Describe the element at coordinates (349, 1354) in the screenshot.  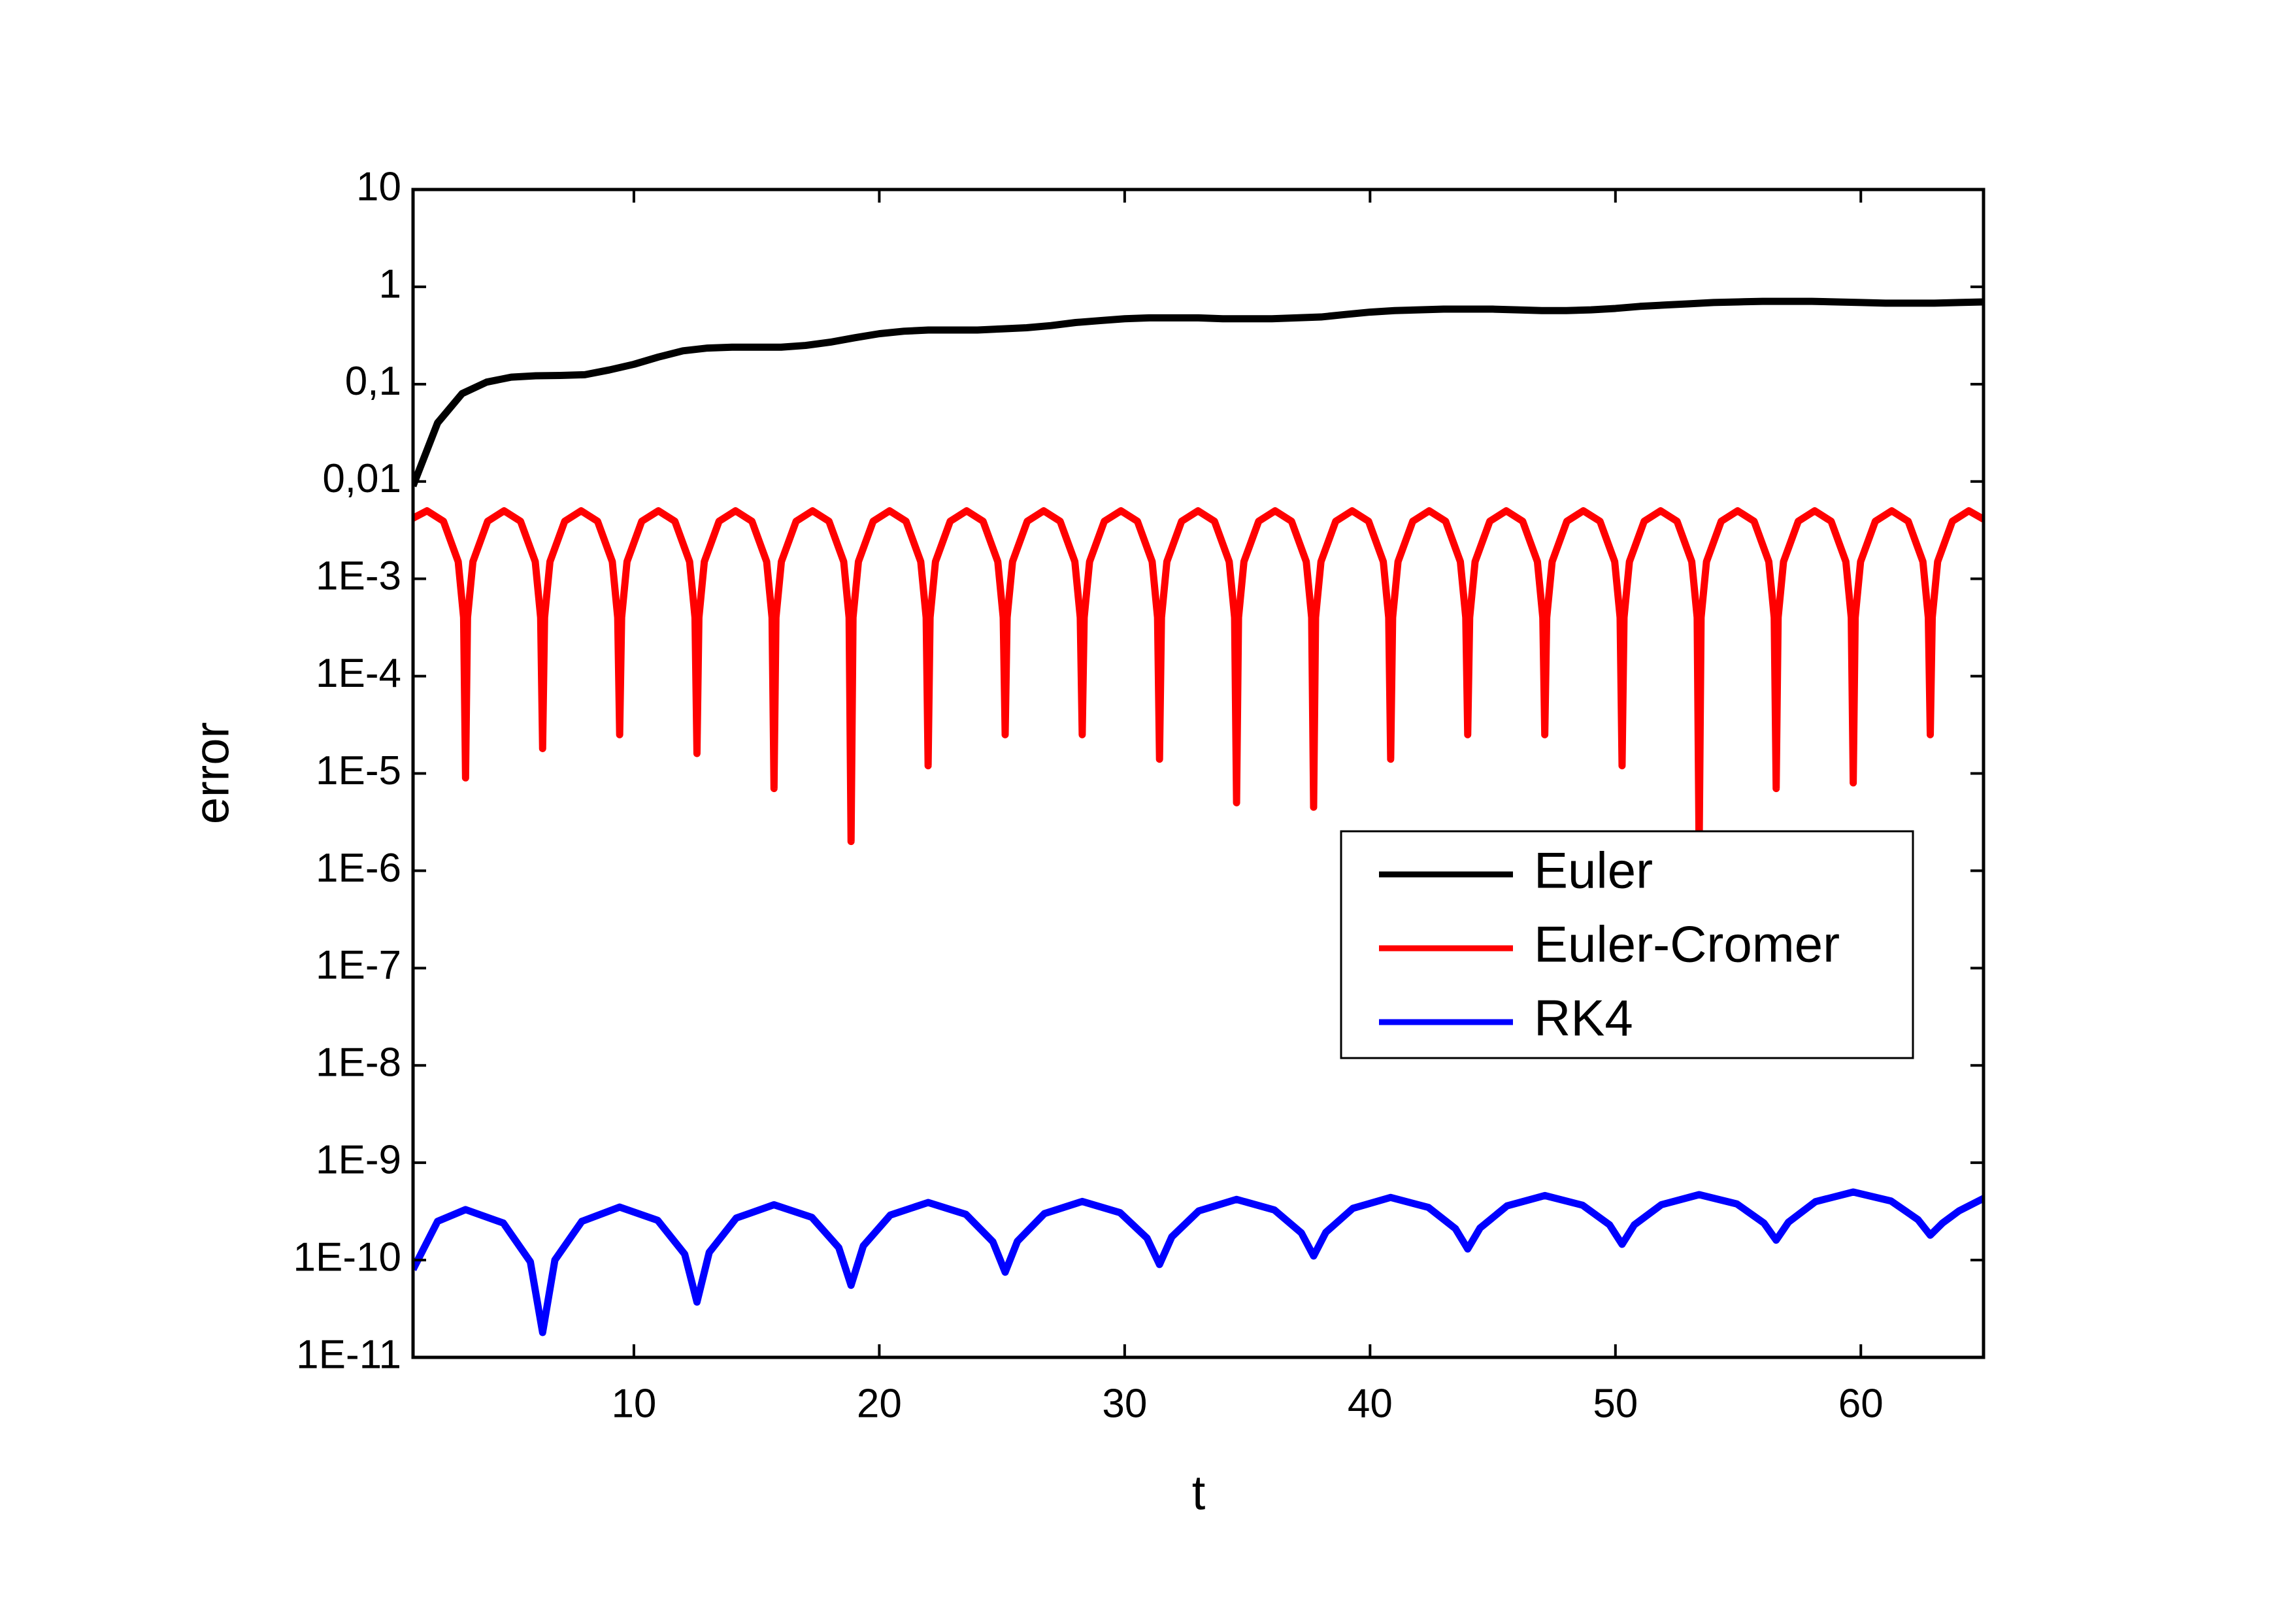
I see `y-tick-label: 1E-11` at that location.